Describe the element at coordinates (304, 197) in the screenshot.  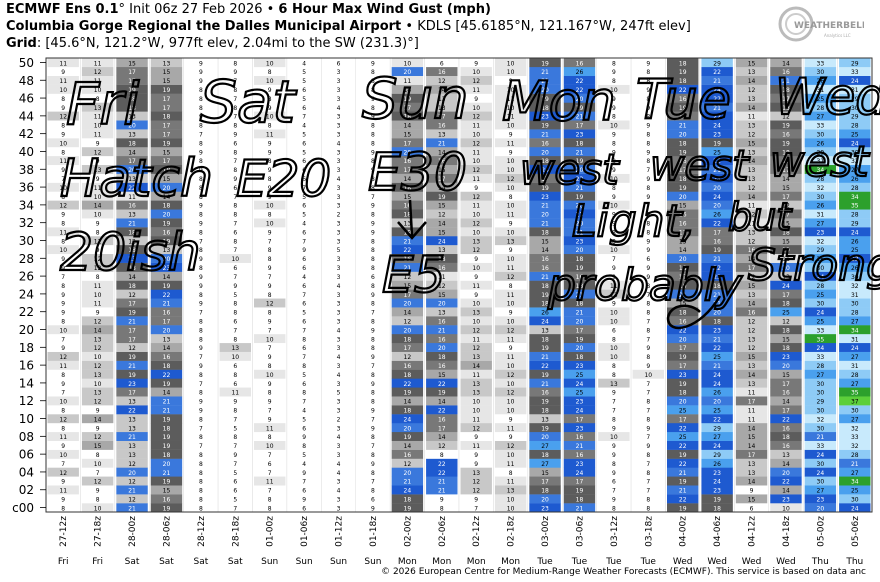
I see `heatmap-cell-value: 5` at that location.